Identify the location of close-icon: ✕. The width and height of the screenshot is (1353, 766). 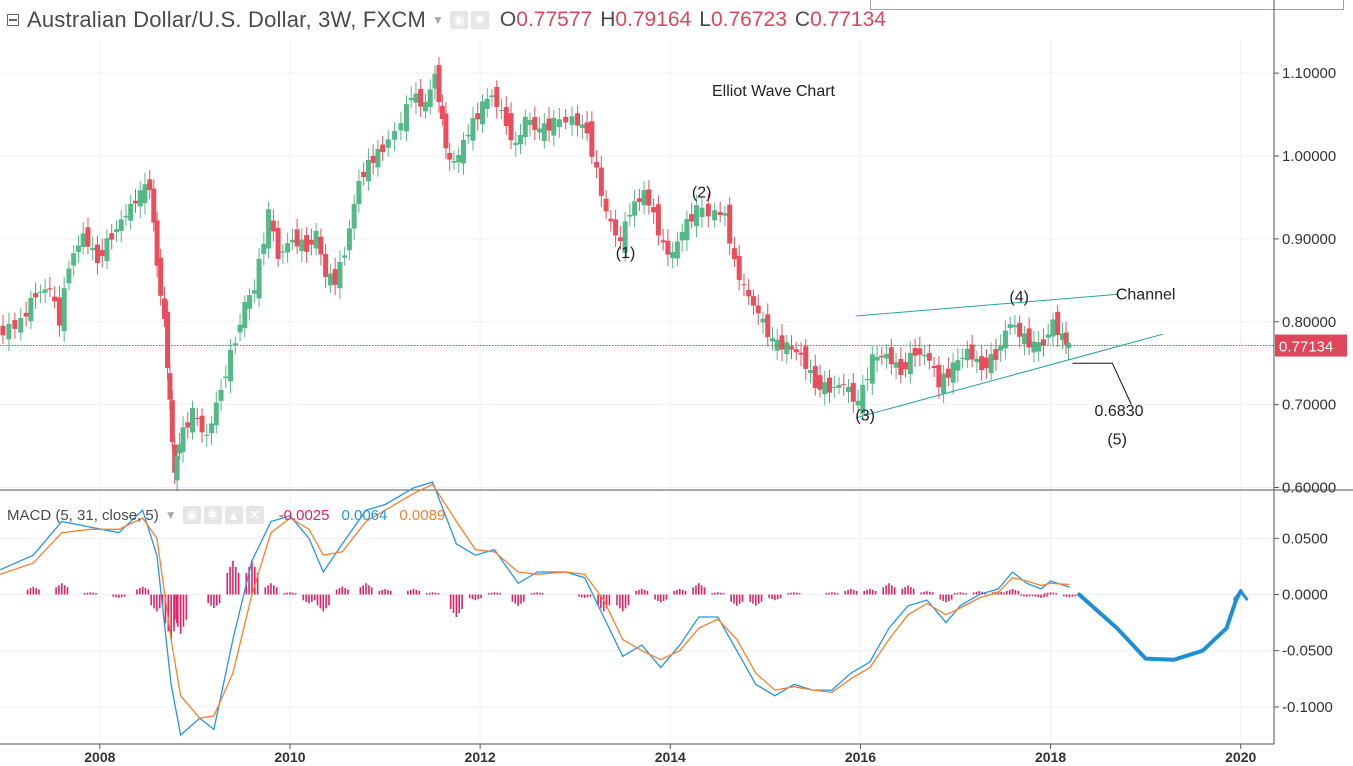
(254, 515).